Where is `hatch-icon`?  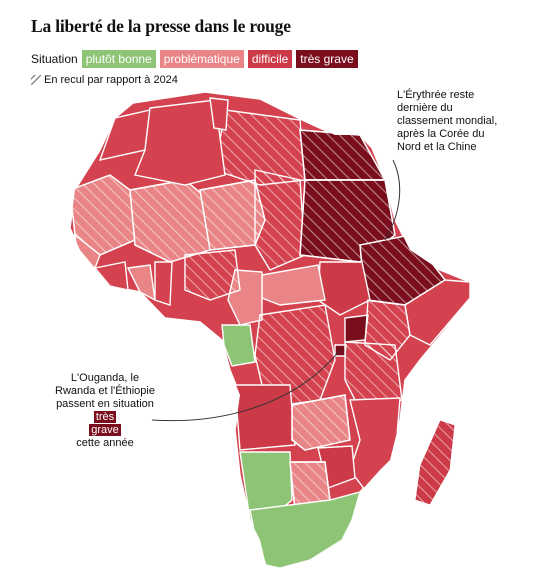 hatch-icon is located at coordinates (36, 80).